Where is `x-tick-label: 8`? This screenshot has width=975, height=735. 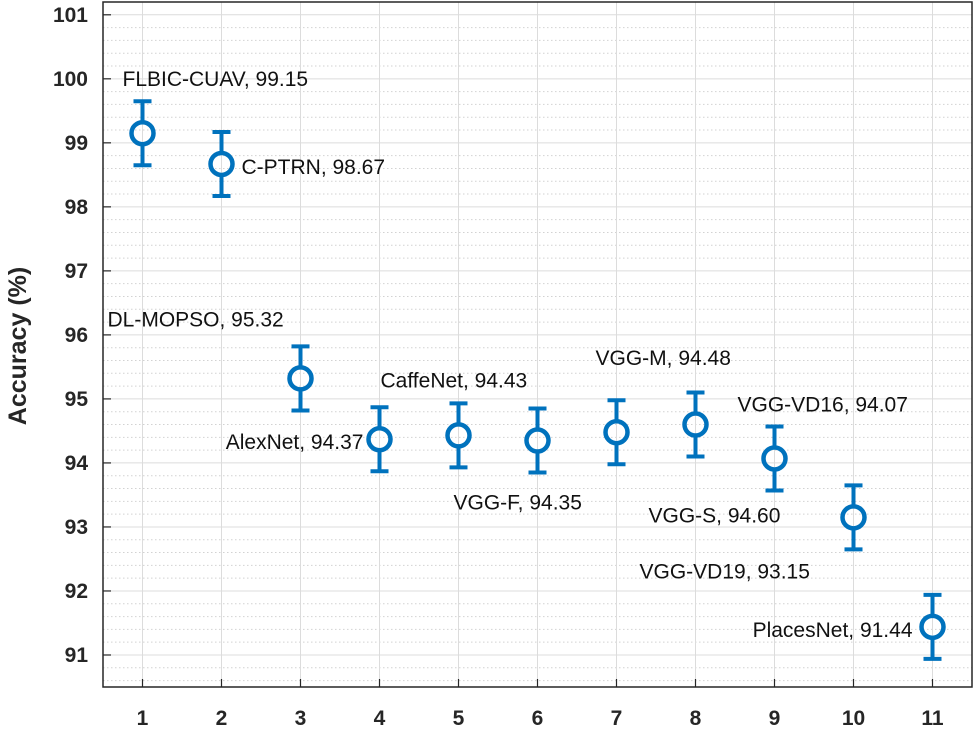 x-tick-label: 8 is located at coordinates (696, 718).